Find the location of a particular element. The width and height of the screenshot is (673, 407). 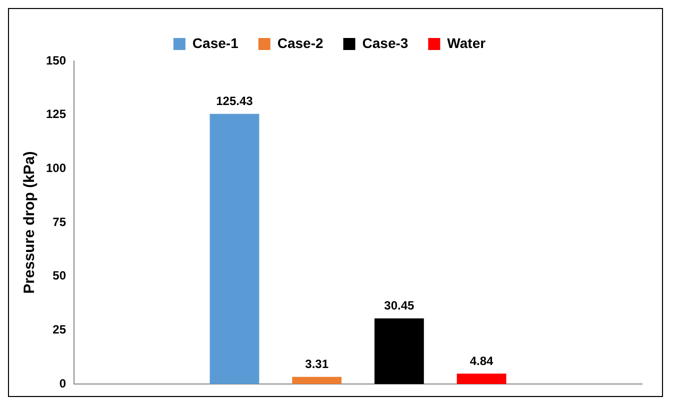

data-label: 3.31 is located at coordinates (317, 364).